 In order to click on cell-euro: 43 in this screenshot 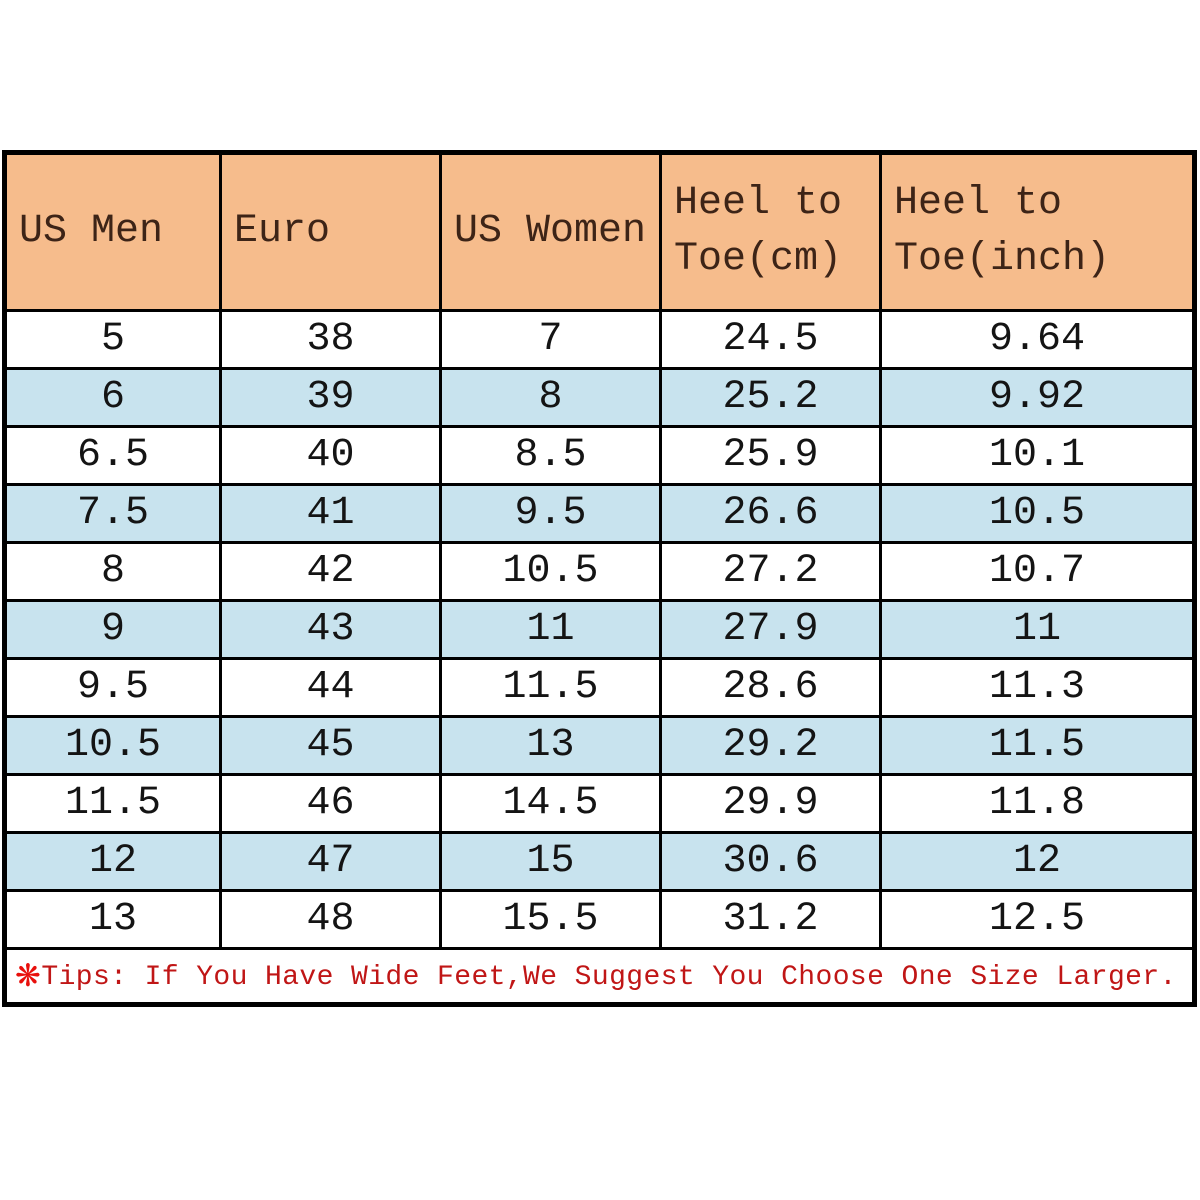, I will do `click(330, 629)`.